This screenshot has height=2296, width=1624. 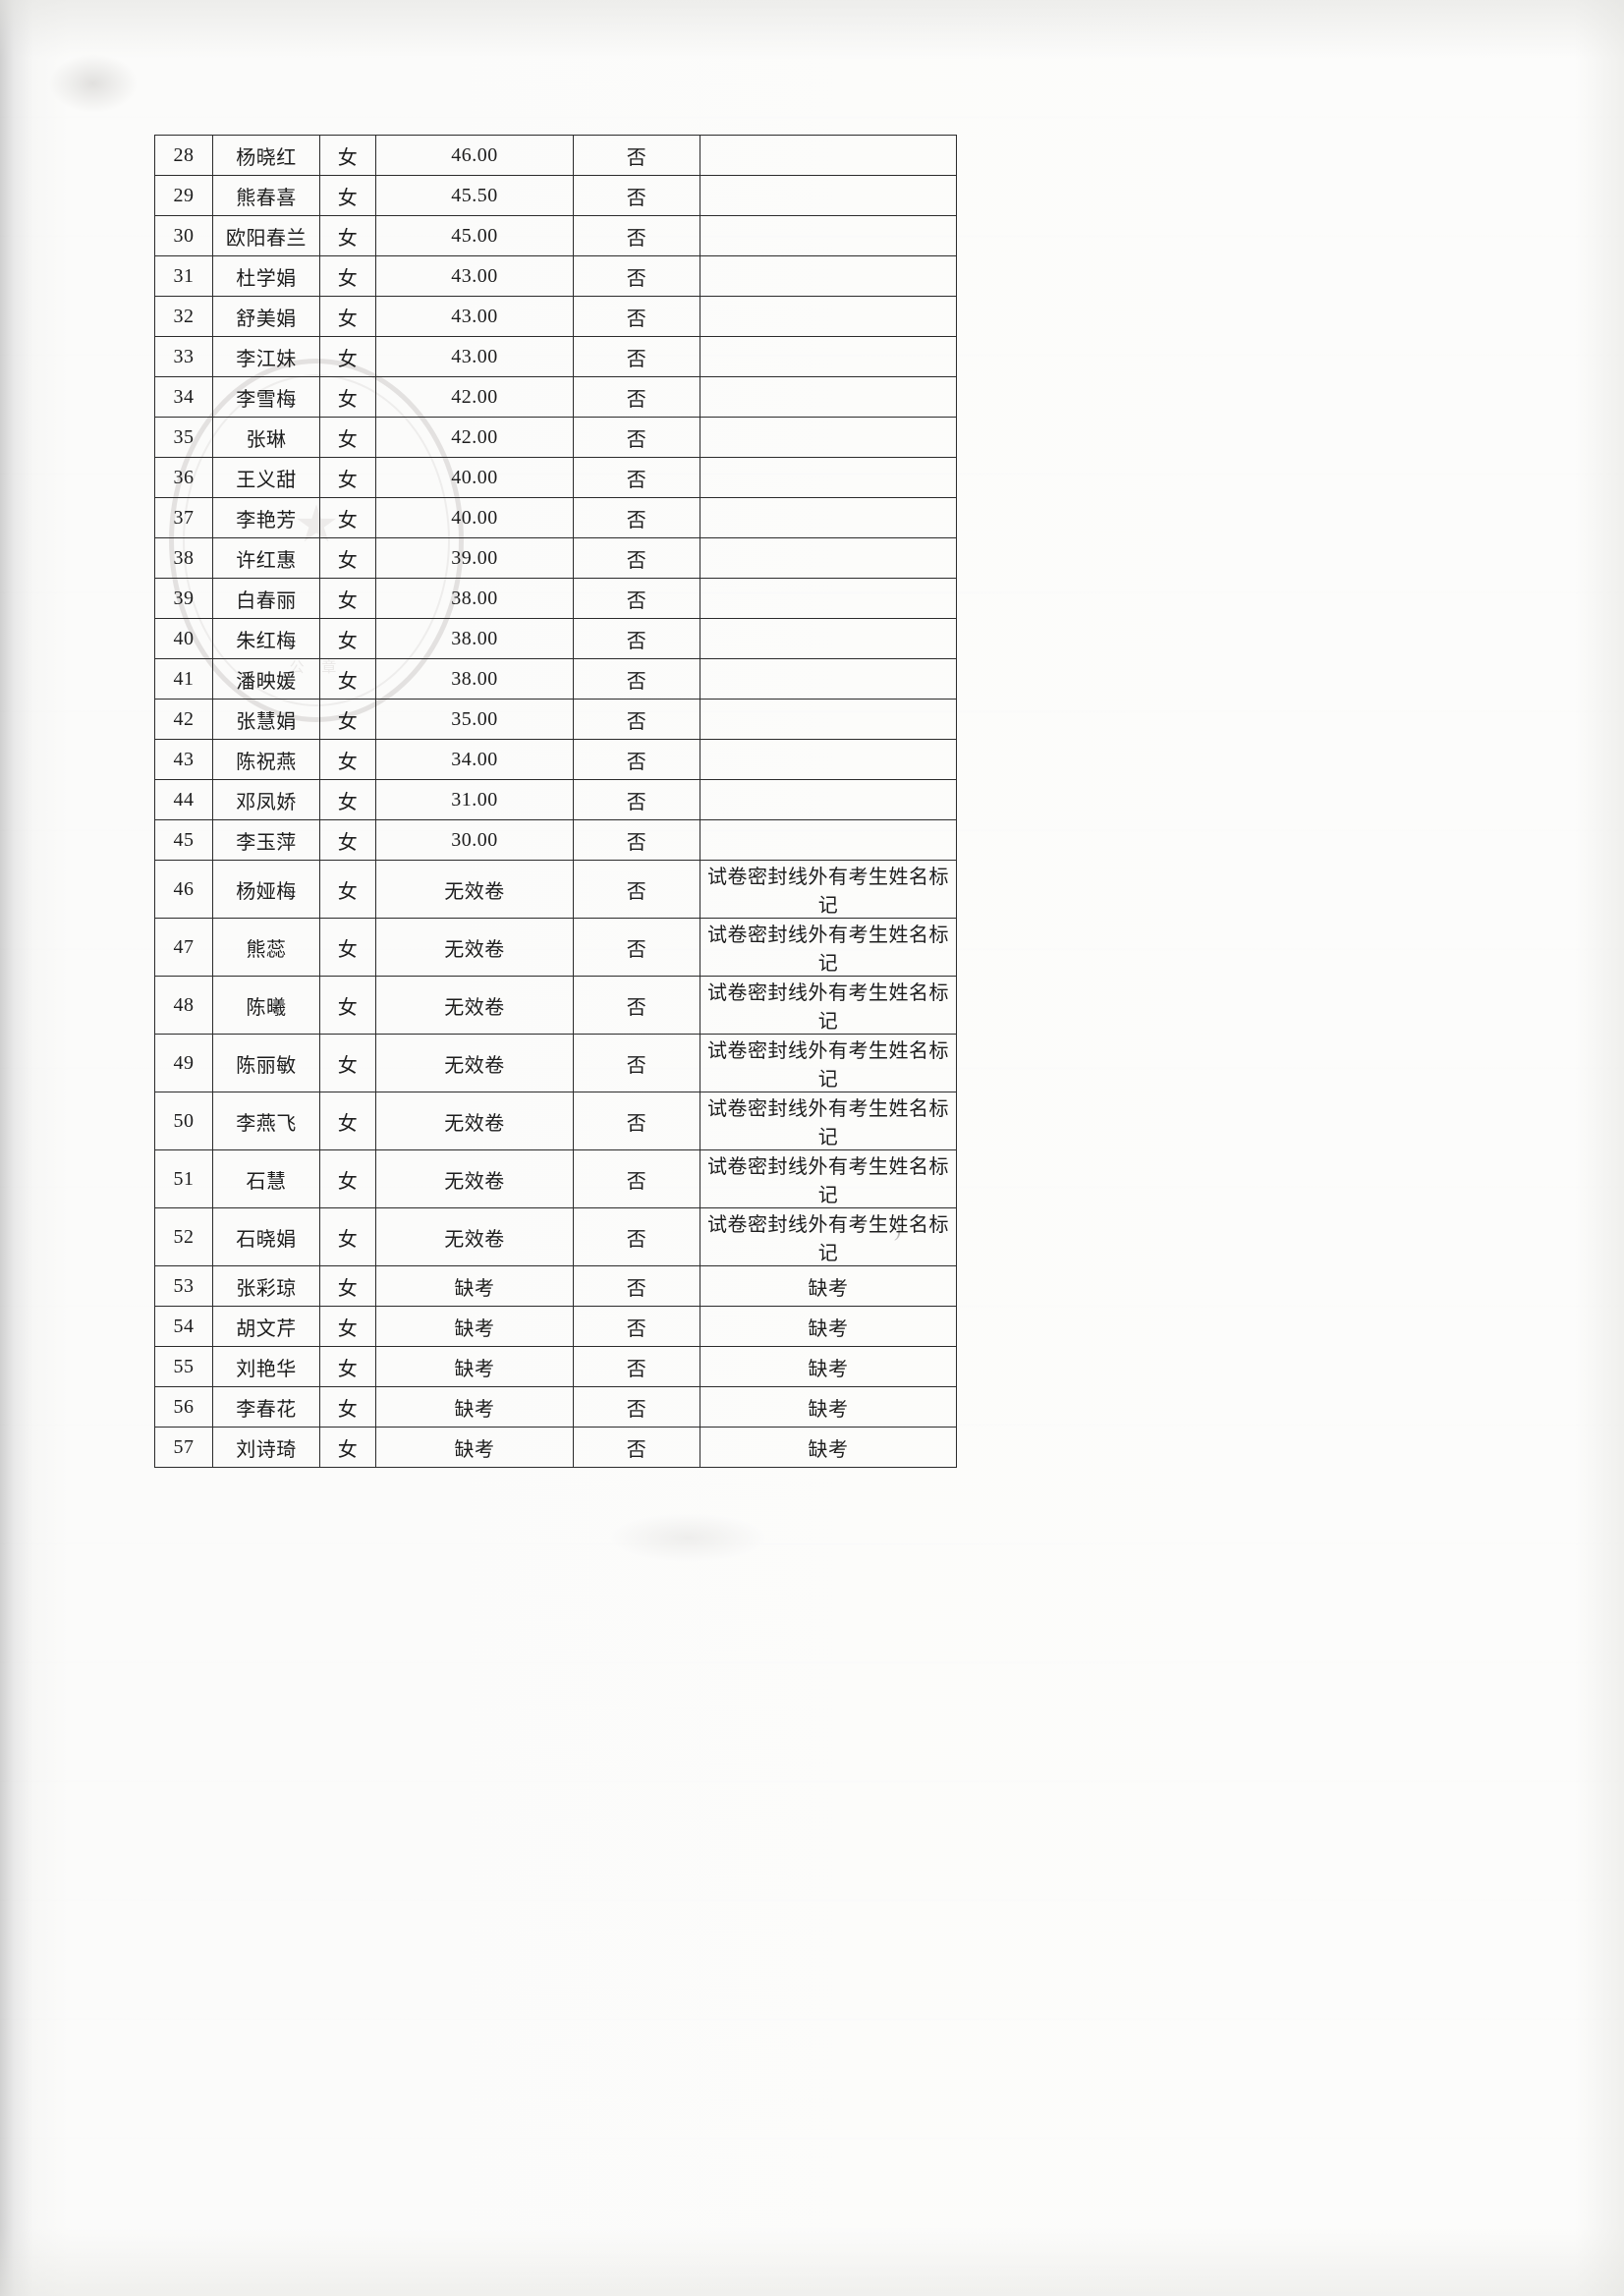 What do you see at coordinates (266, 517) in the screenshot?
I see `cell-candidate-name: 李艳芳` at bounding box center [266, 517].